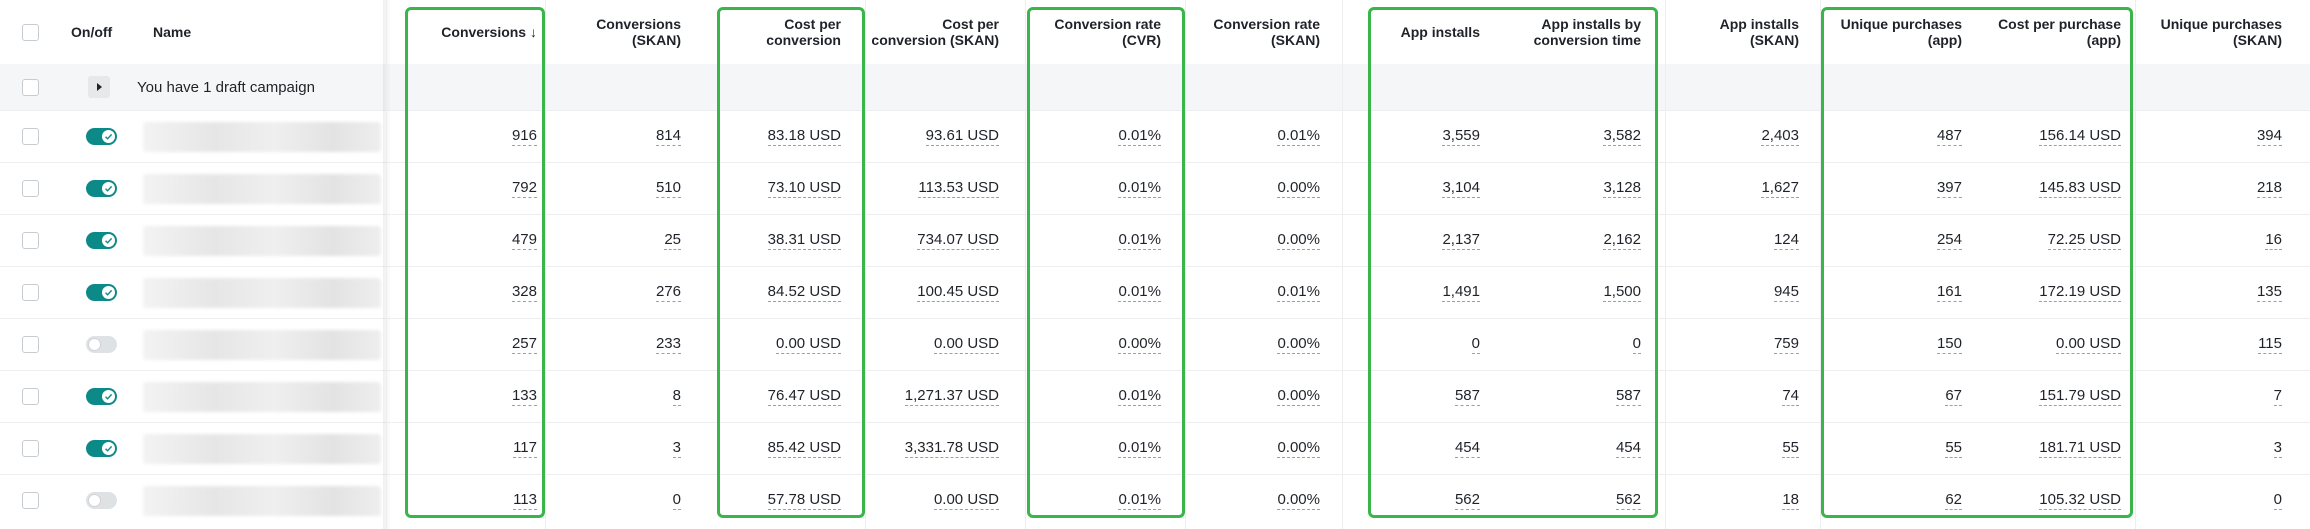  I want to click on cell-value: 181.71 USD, so click(2080, 448).